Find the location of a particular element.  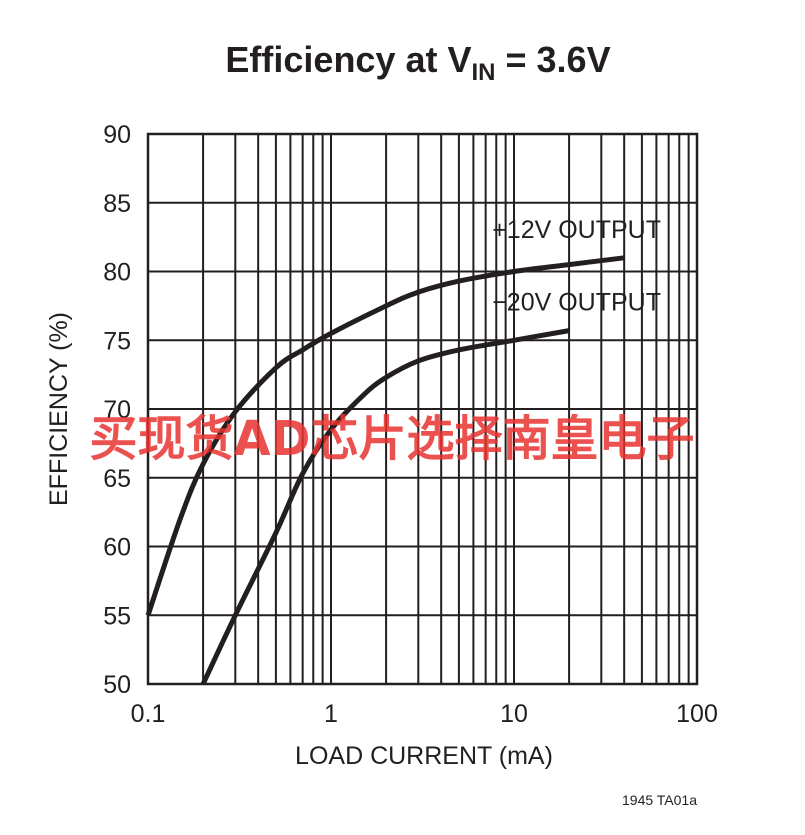

y-tick-label: 70 is located at coordinates (117, 410).